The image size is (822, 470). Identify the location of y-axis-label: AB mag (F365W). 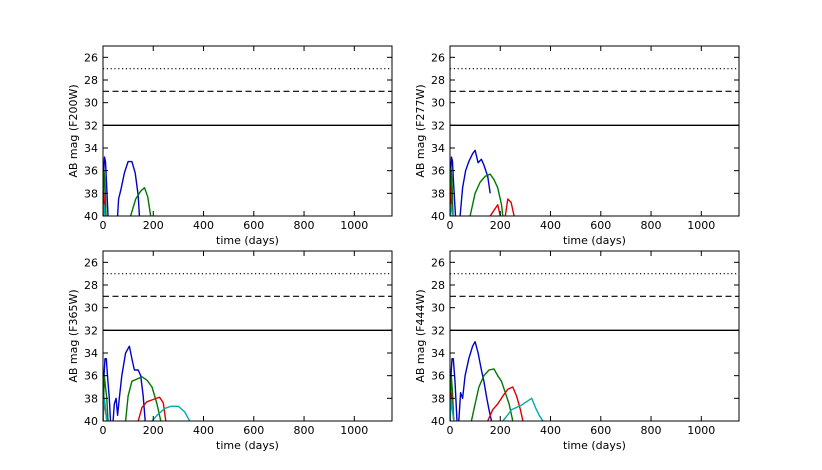
(73, 335).